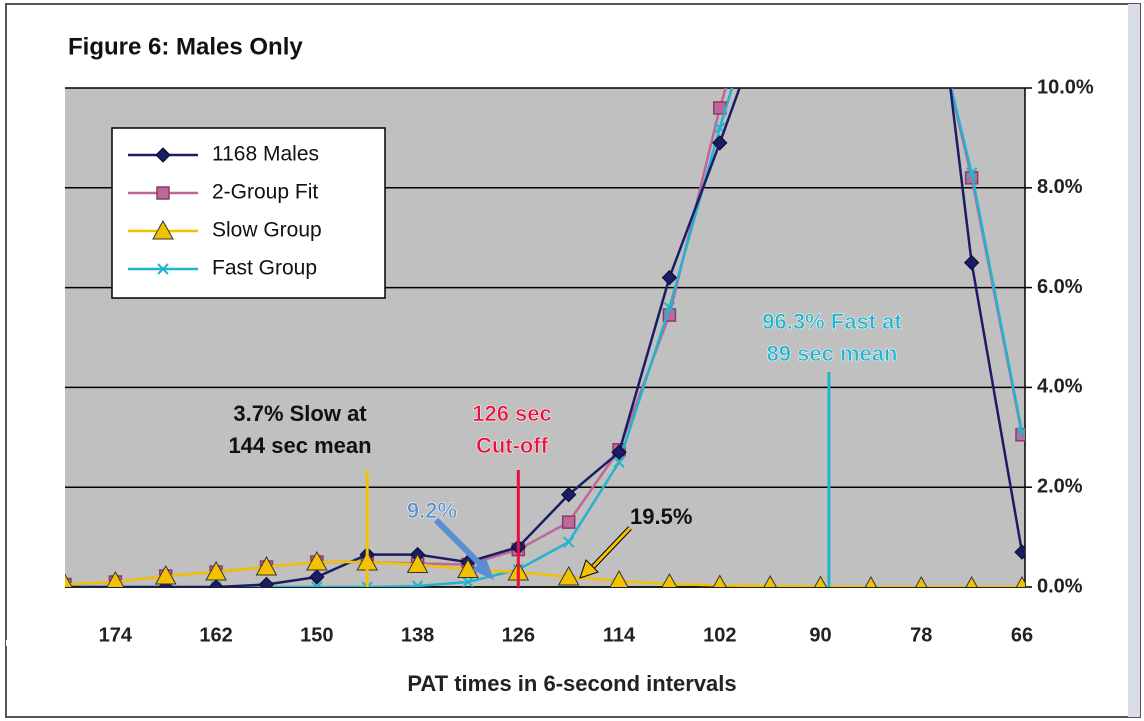  What do you see at coordinates (432, 510) in the screenshot?
I see `annotation: 9.2%` at bounding box center [432, 510].